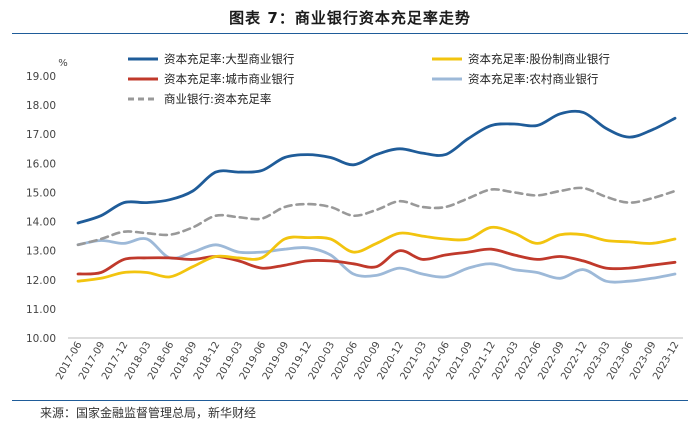  I want to click on y-tick-label: 19.00, so click(41, 77).